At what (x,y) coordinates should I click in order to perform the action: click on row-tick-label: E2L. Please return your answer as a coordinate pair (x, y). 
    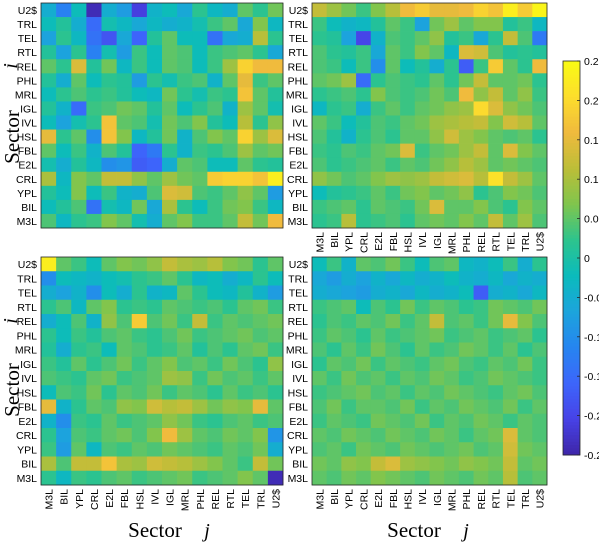
    Looking at the image, I should click on (298, 166).